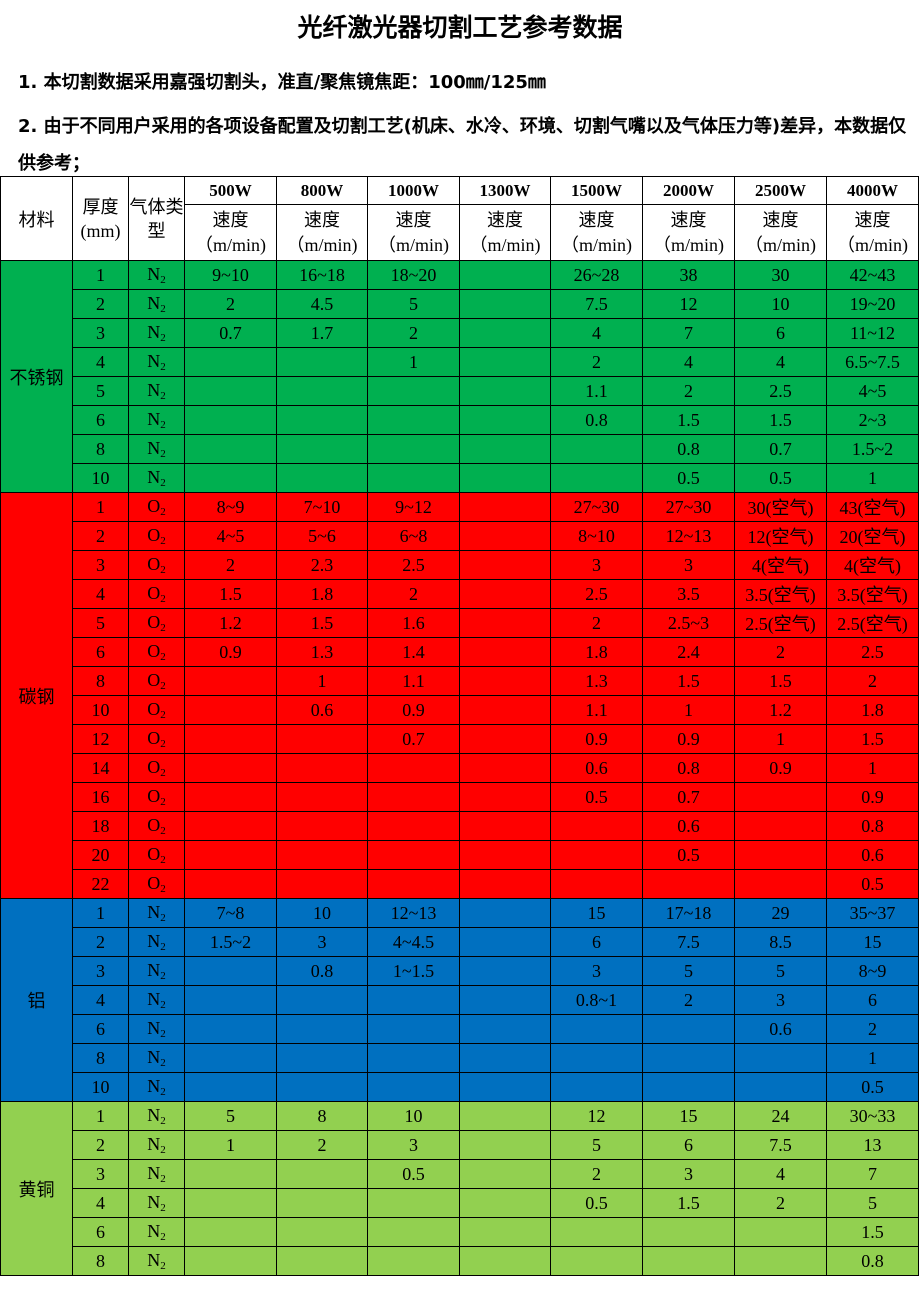 The image size is (920, 1300). Describe the element at coordinates (322, 333) in the screenshot. I see `speed-cell: 1.7` at that location.